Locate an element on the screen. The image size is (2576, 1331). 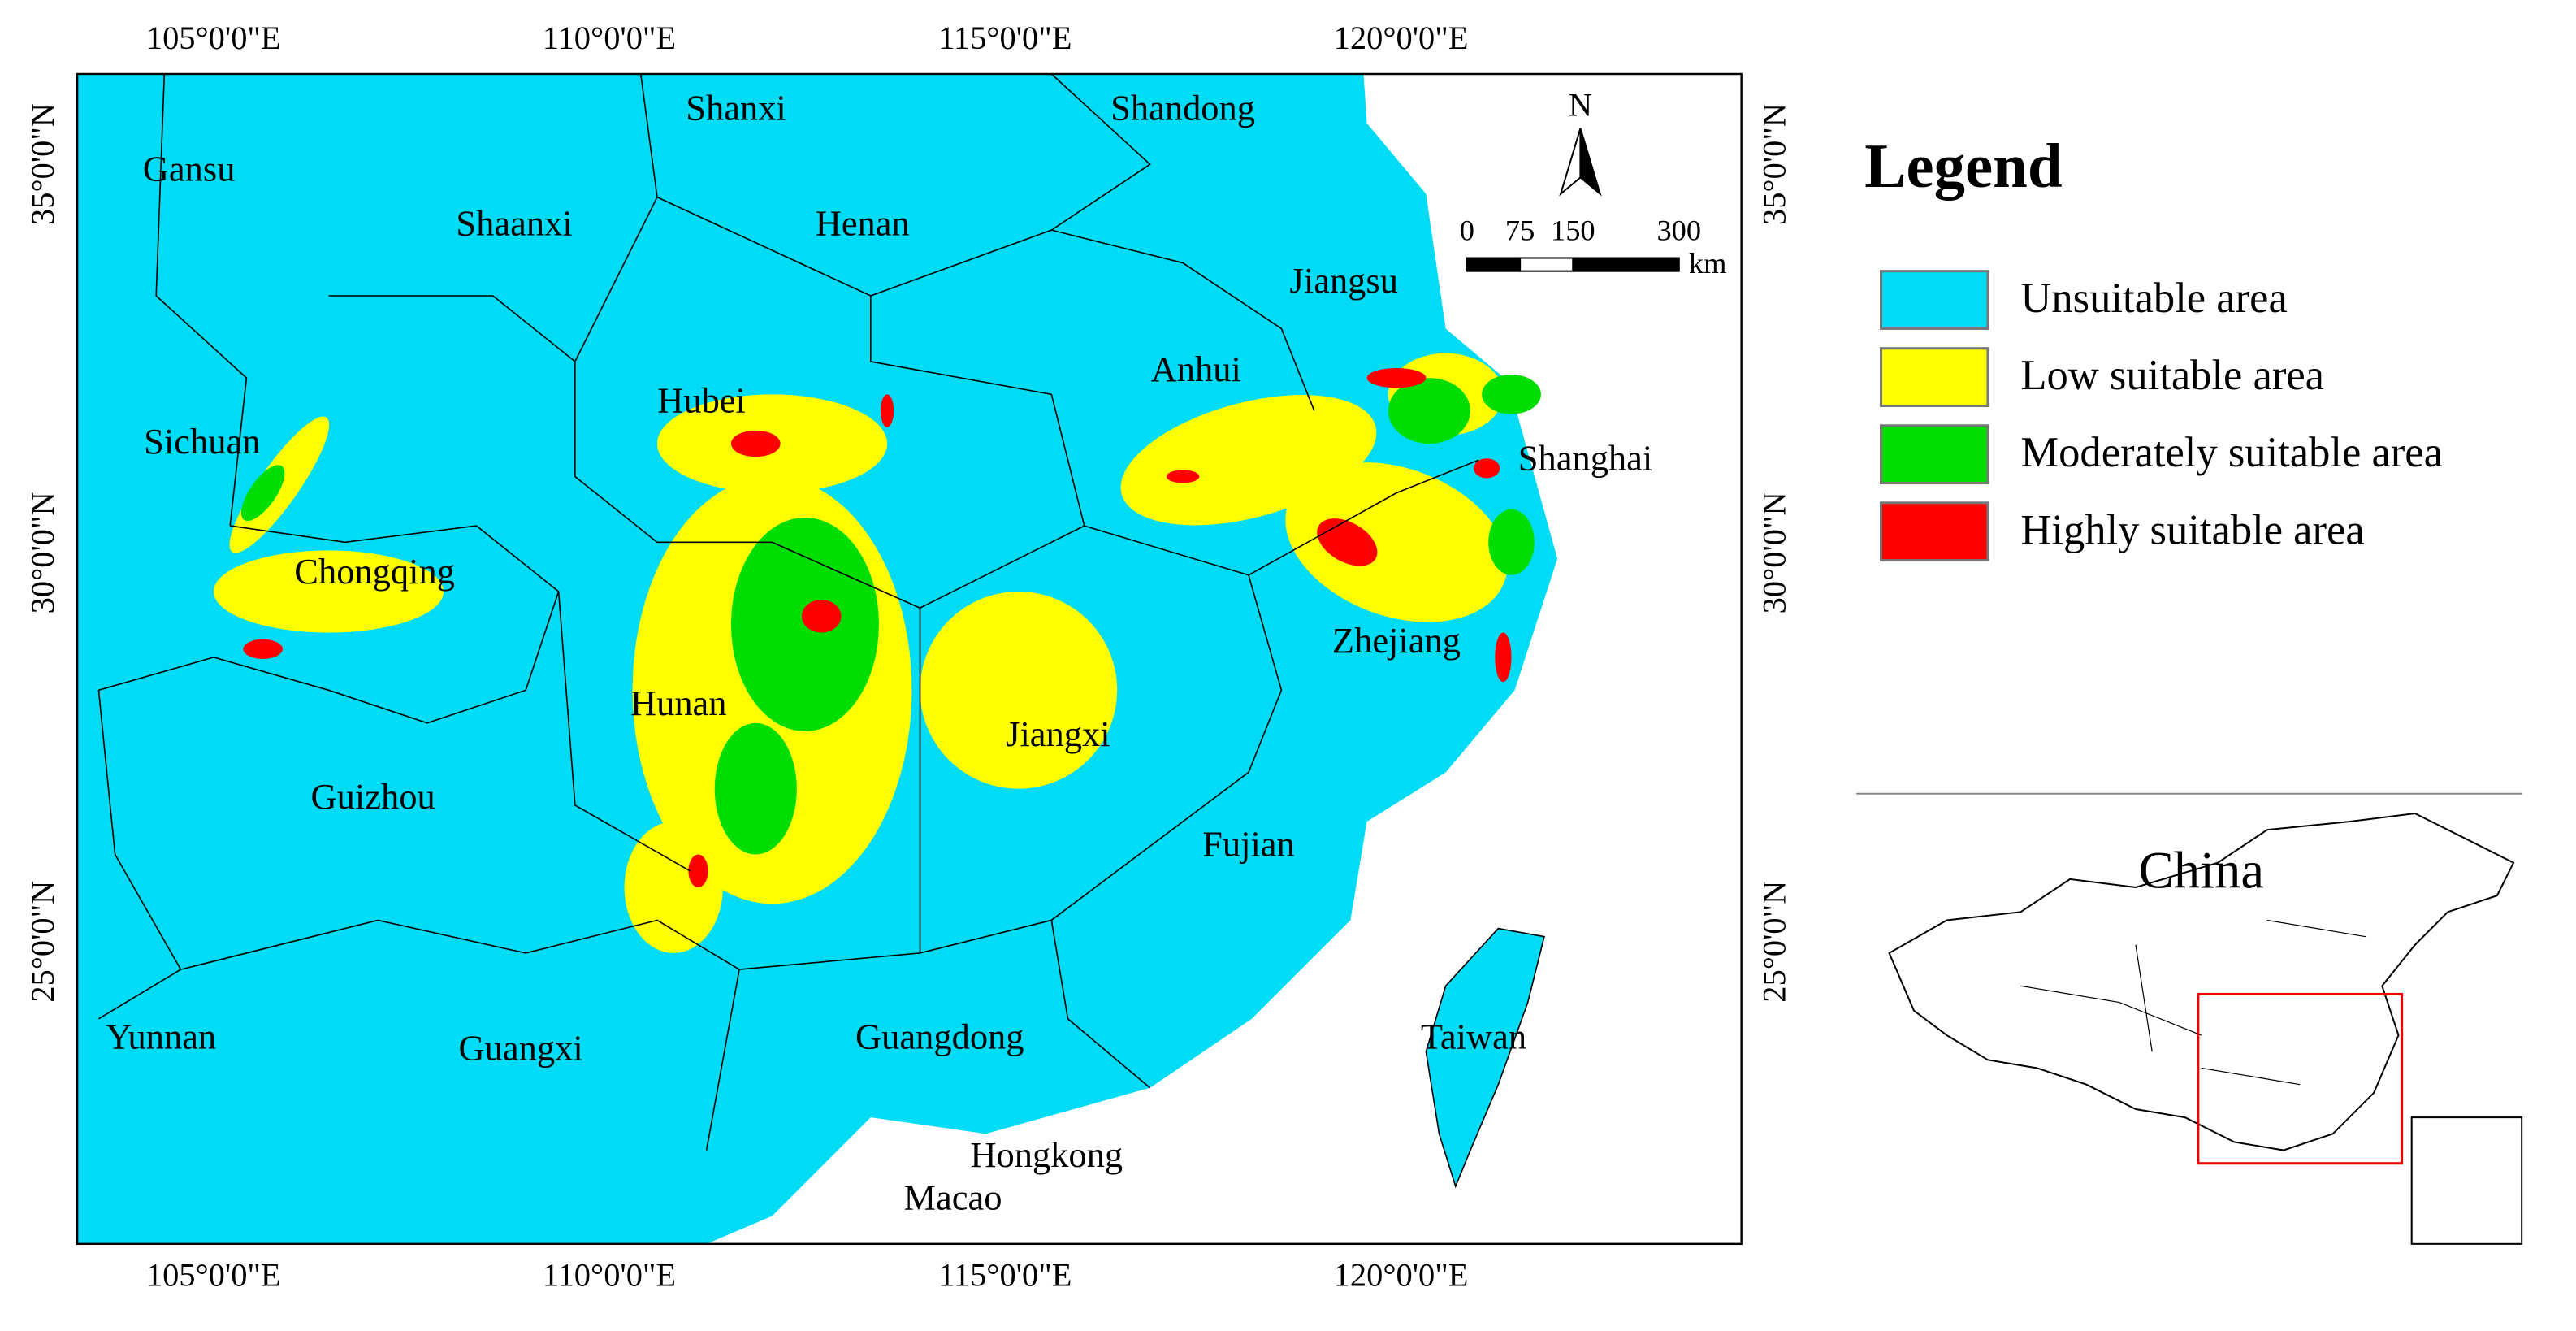
scale-label: 75 is located at coordinates (1520, 231).